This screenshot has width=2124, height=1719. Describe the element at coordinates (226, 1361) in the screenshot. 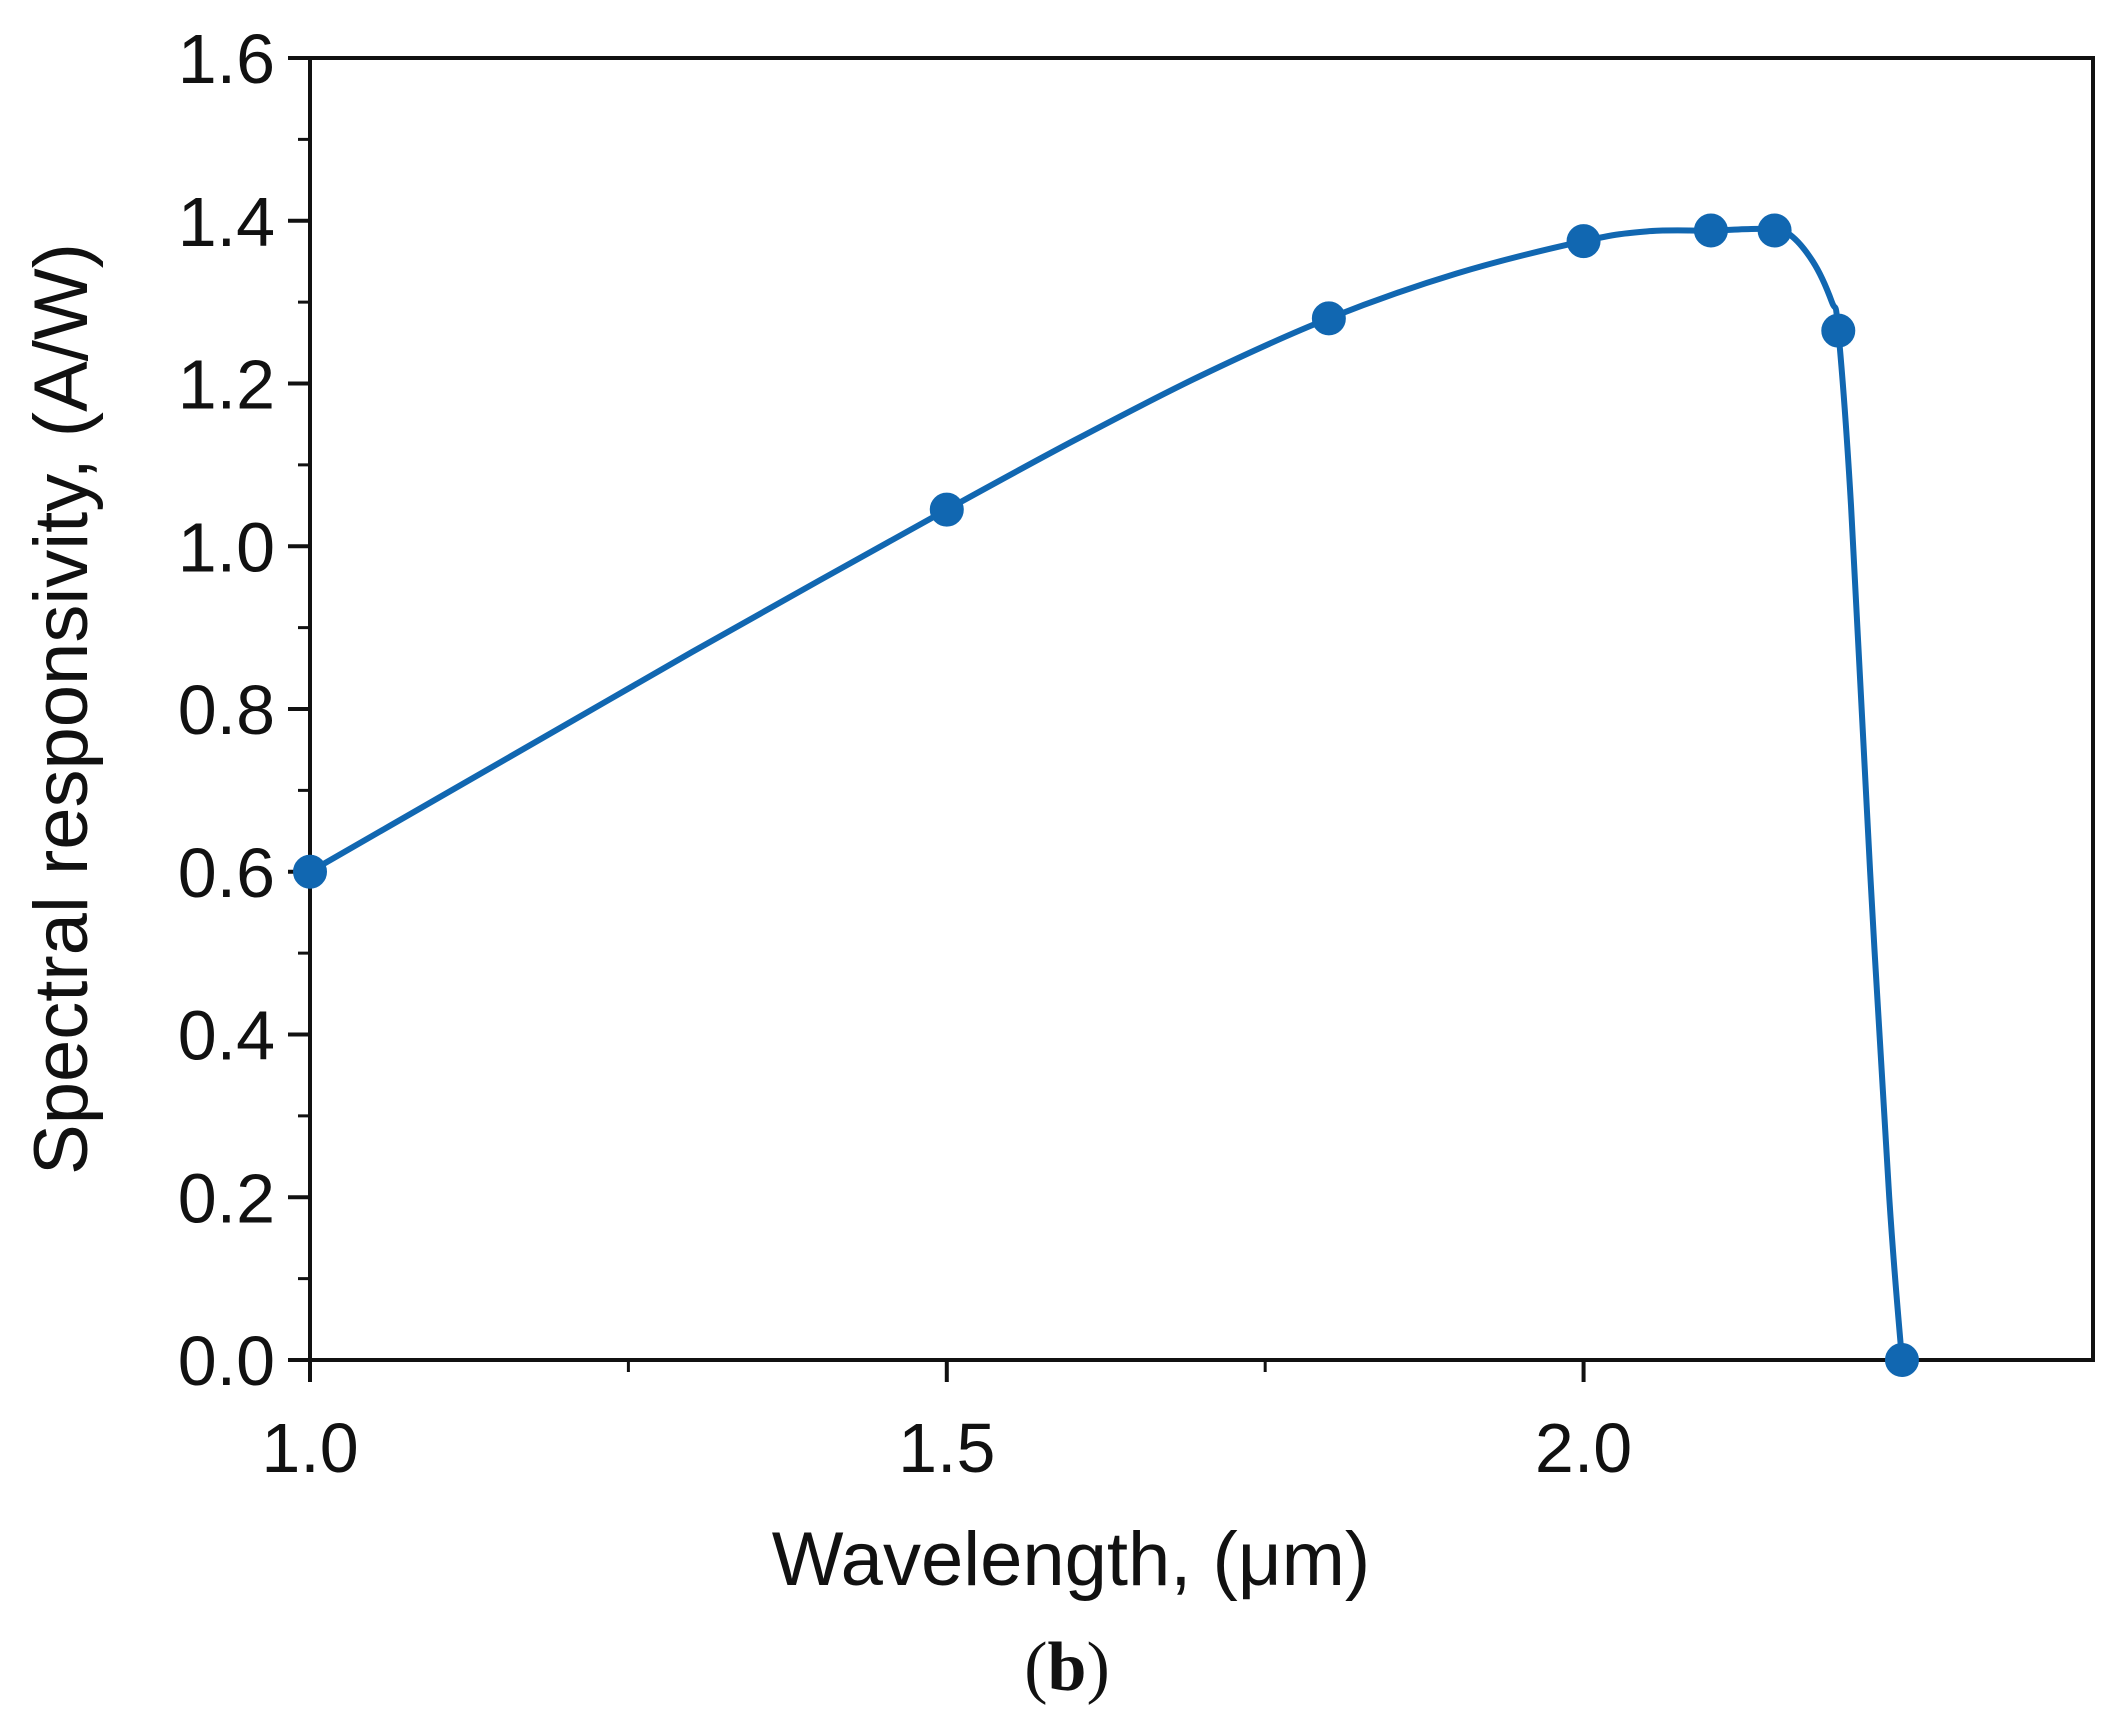

I see `y-tick-label: 0.0` at that location.